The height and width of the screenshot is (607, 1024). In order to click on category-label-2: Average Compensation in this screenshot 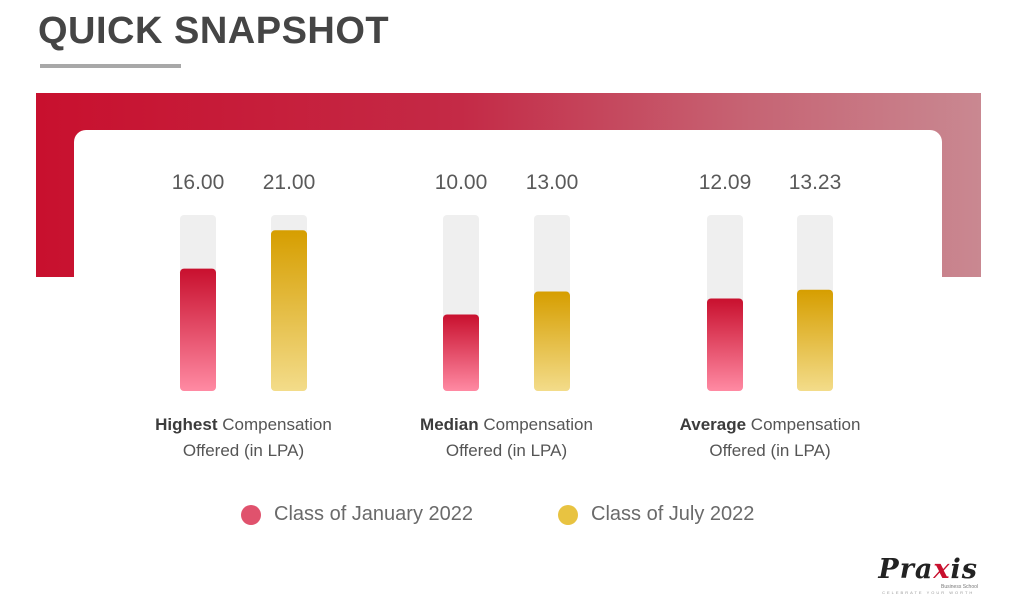, I will do `click(770, 424)`.